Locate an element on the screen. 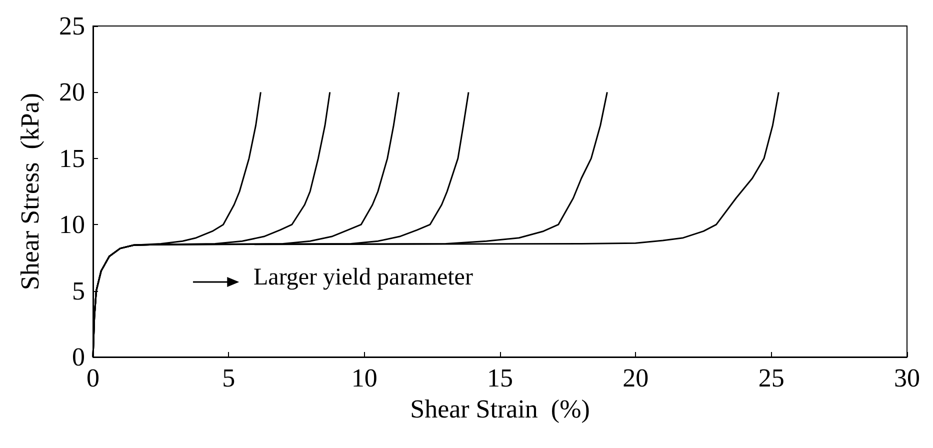  x-tick-label: 5 is located at coordinates (229, 378).